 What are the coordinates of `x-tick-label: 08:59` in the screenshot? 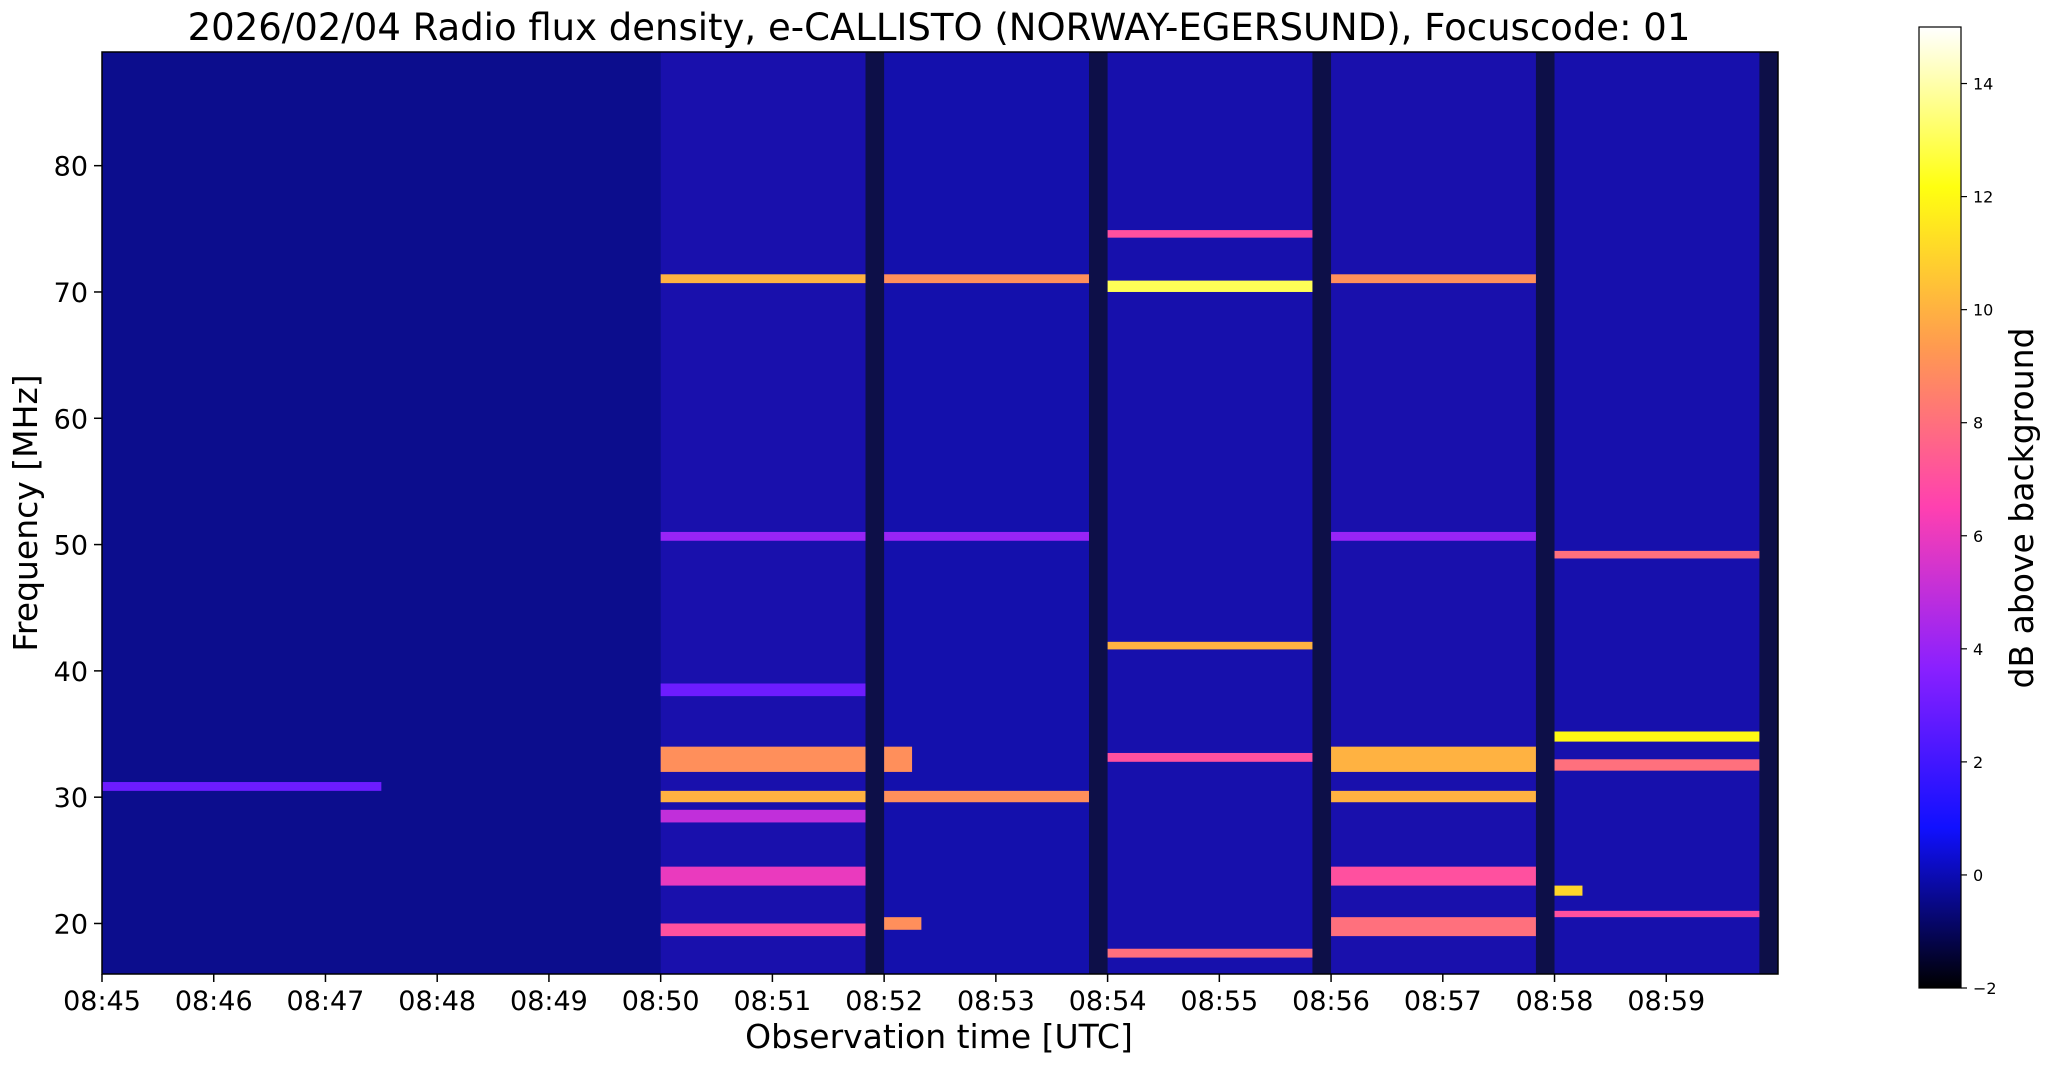 It's located at (1666, 1001).